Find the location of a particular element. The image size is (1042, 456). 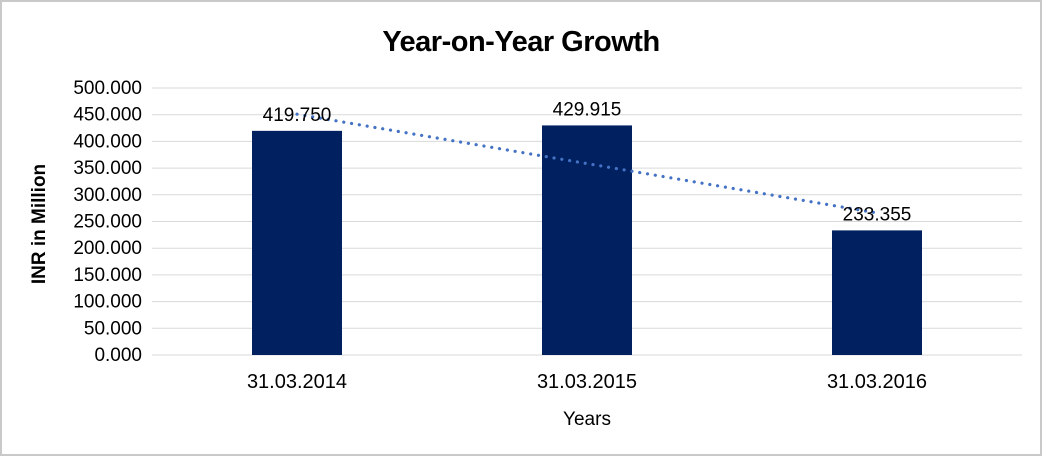

bar-value-label: 419.750 is located at coordinates (297, 115).